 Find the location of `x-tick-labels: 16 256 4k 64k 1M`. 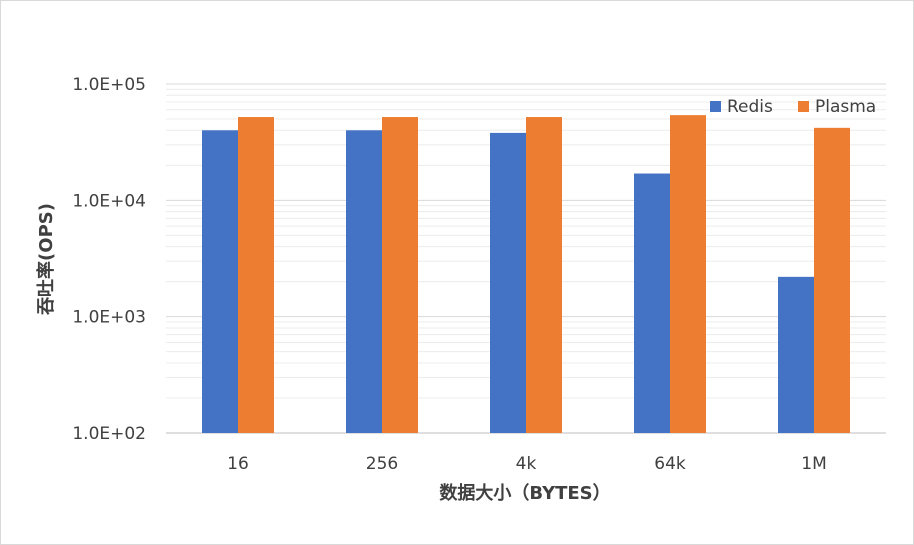

x-tick-labels: 16 256 4k 64k 1M is located at coordinates (527, 464).